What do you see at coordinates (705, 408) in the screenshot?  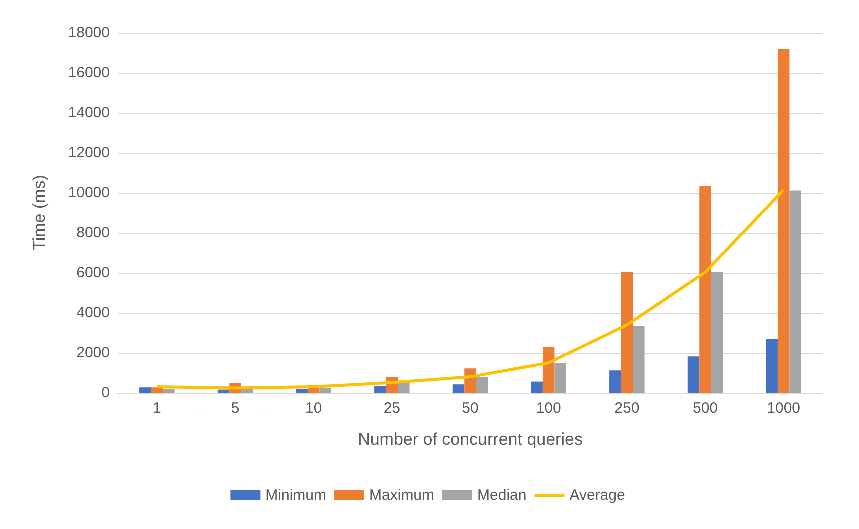 I see `x-tick-label: 500` at bounding box center [705, 408].